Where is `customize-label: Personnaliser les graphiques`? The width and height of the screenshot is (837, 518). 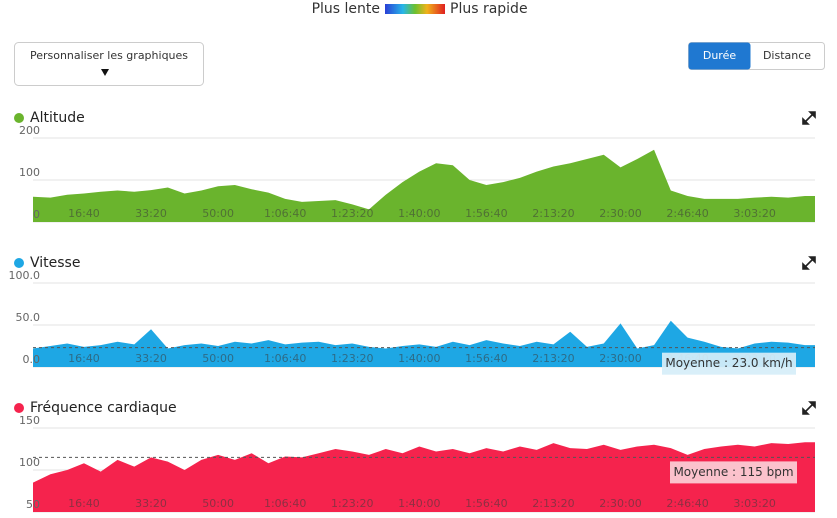 customize-label: Personnaliser les graphiques is located at coordinates (109, 55).